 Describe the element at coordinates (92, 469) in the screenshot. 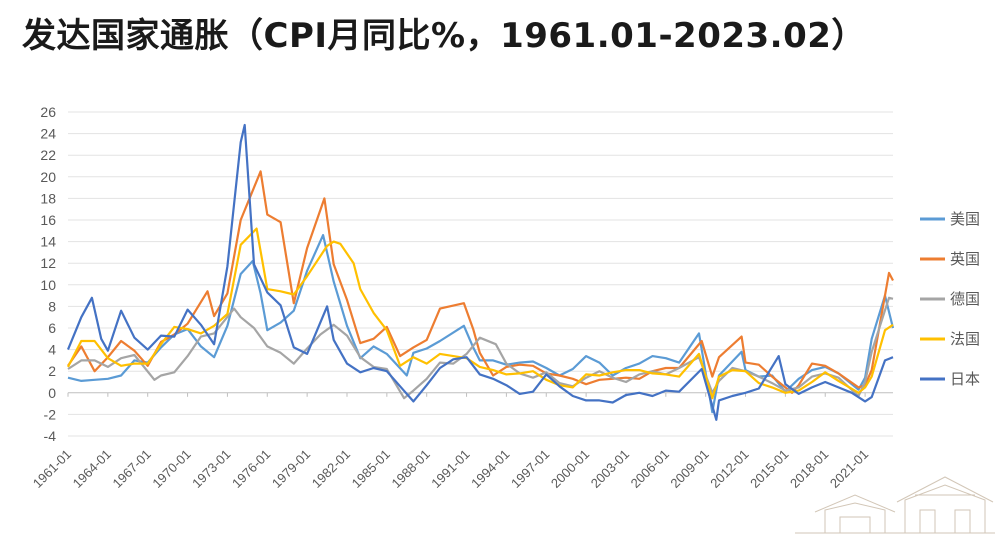

I see `x-tick-label: 1964-01` at that location.